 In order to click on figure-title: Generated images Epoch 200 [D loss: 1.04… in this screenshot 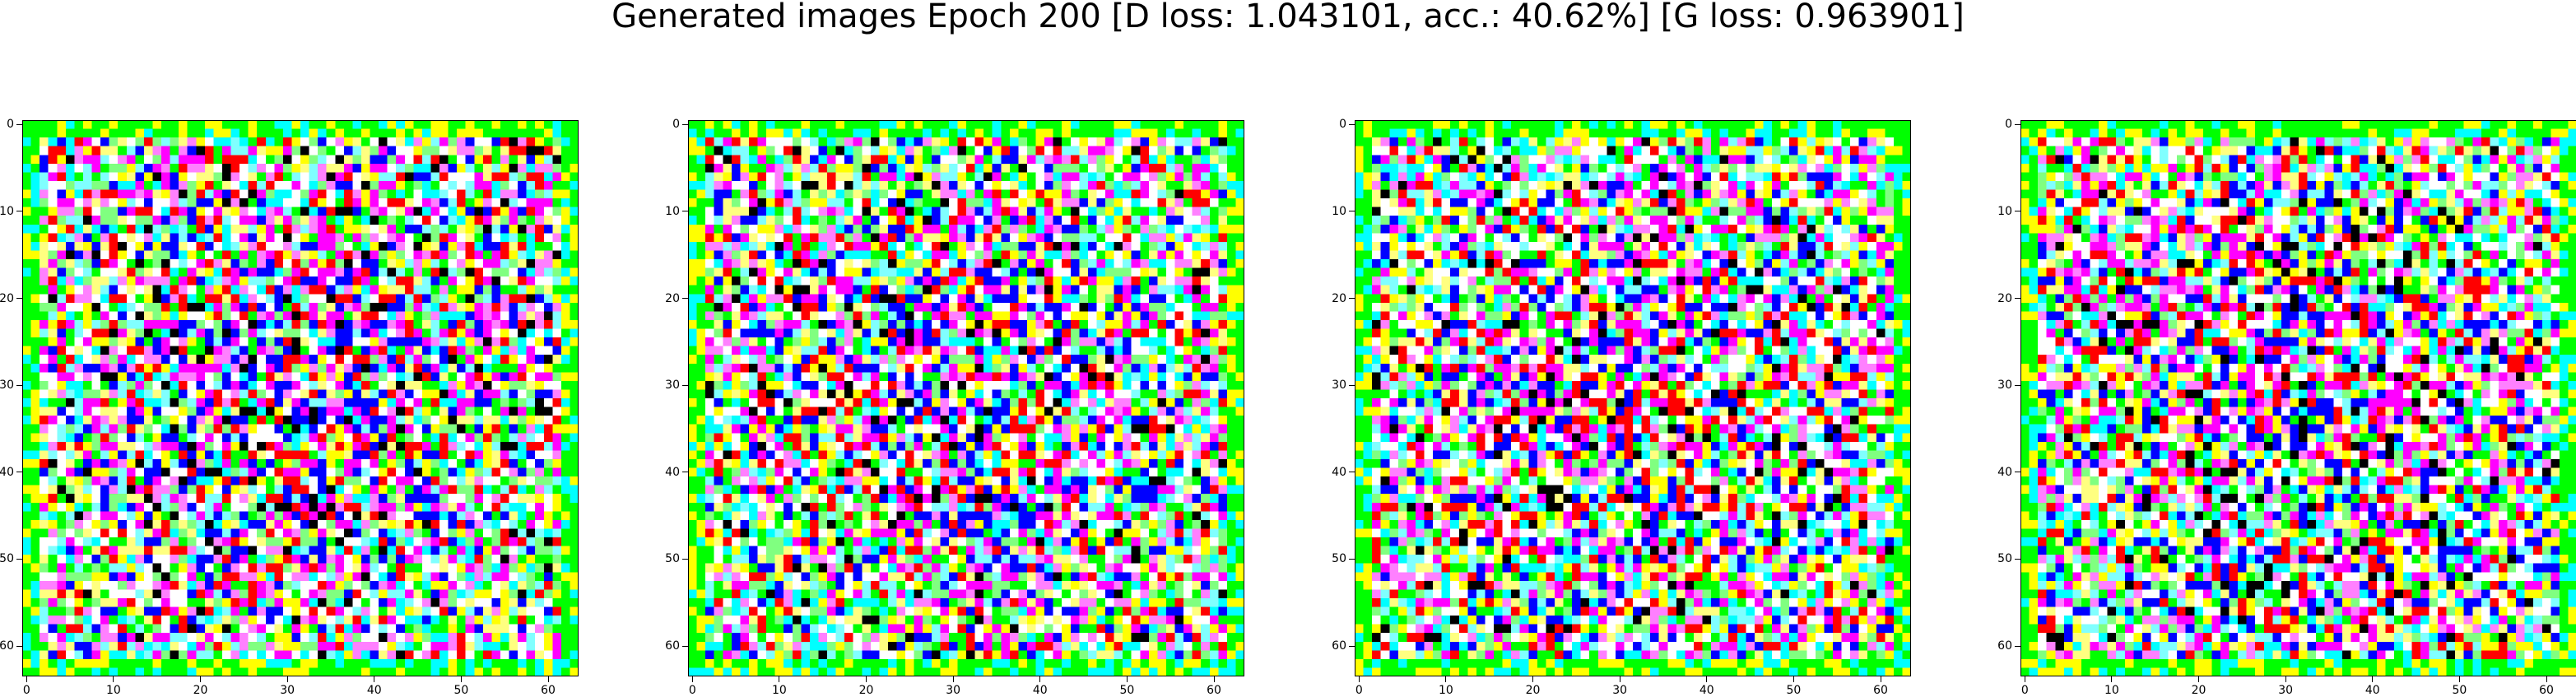, I will do `click(1288, 17)`.